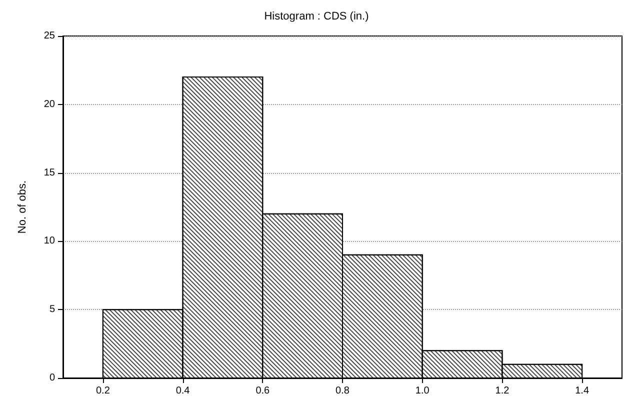 This screenshot has height=406, width=633. What do you see at coordinates (343, 391) in the screenshot?
I see `x-tick-label: 0.8` at bounding box center [343, 391].